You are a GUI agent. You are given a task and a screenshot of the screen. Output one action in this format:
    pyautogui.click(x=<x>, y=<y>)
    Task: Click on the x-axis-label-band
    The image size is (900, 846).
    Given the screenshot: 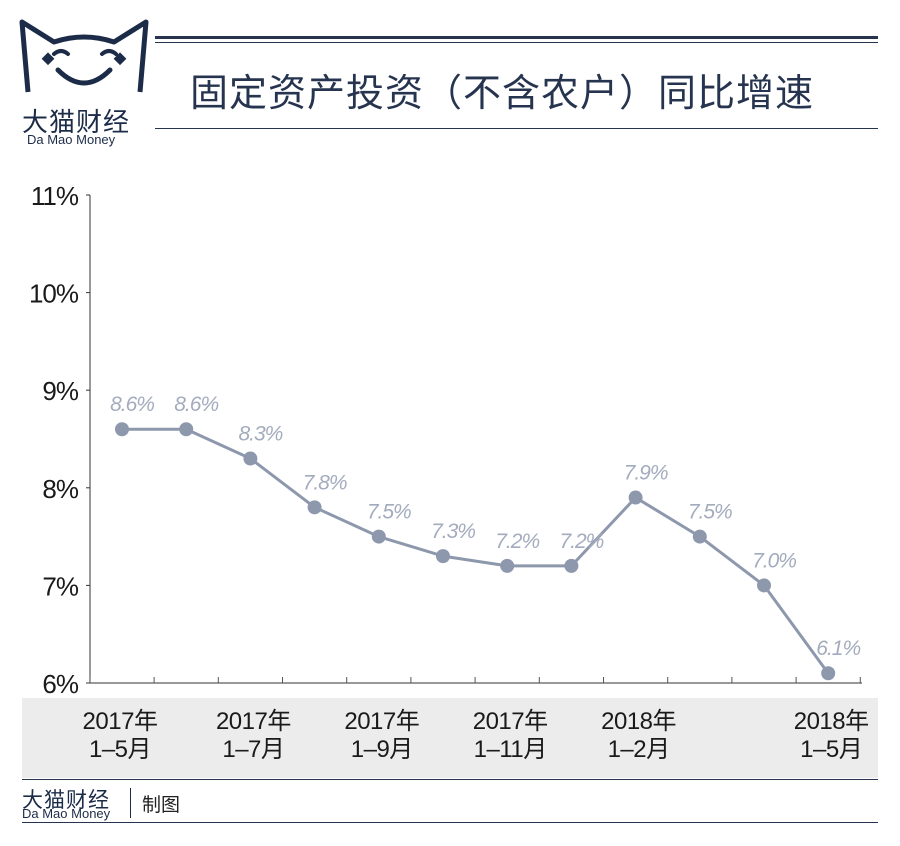 What is the action you would take?
    pyautogui.click(x=450, y=738)
    